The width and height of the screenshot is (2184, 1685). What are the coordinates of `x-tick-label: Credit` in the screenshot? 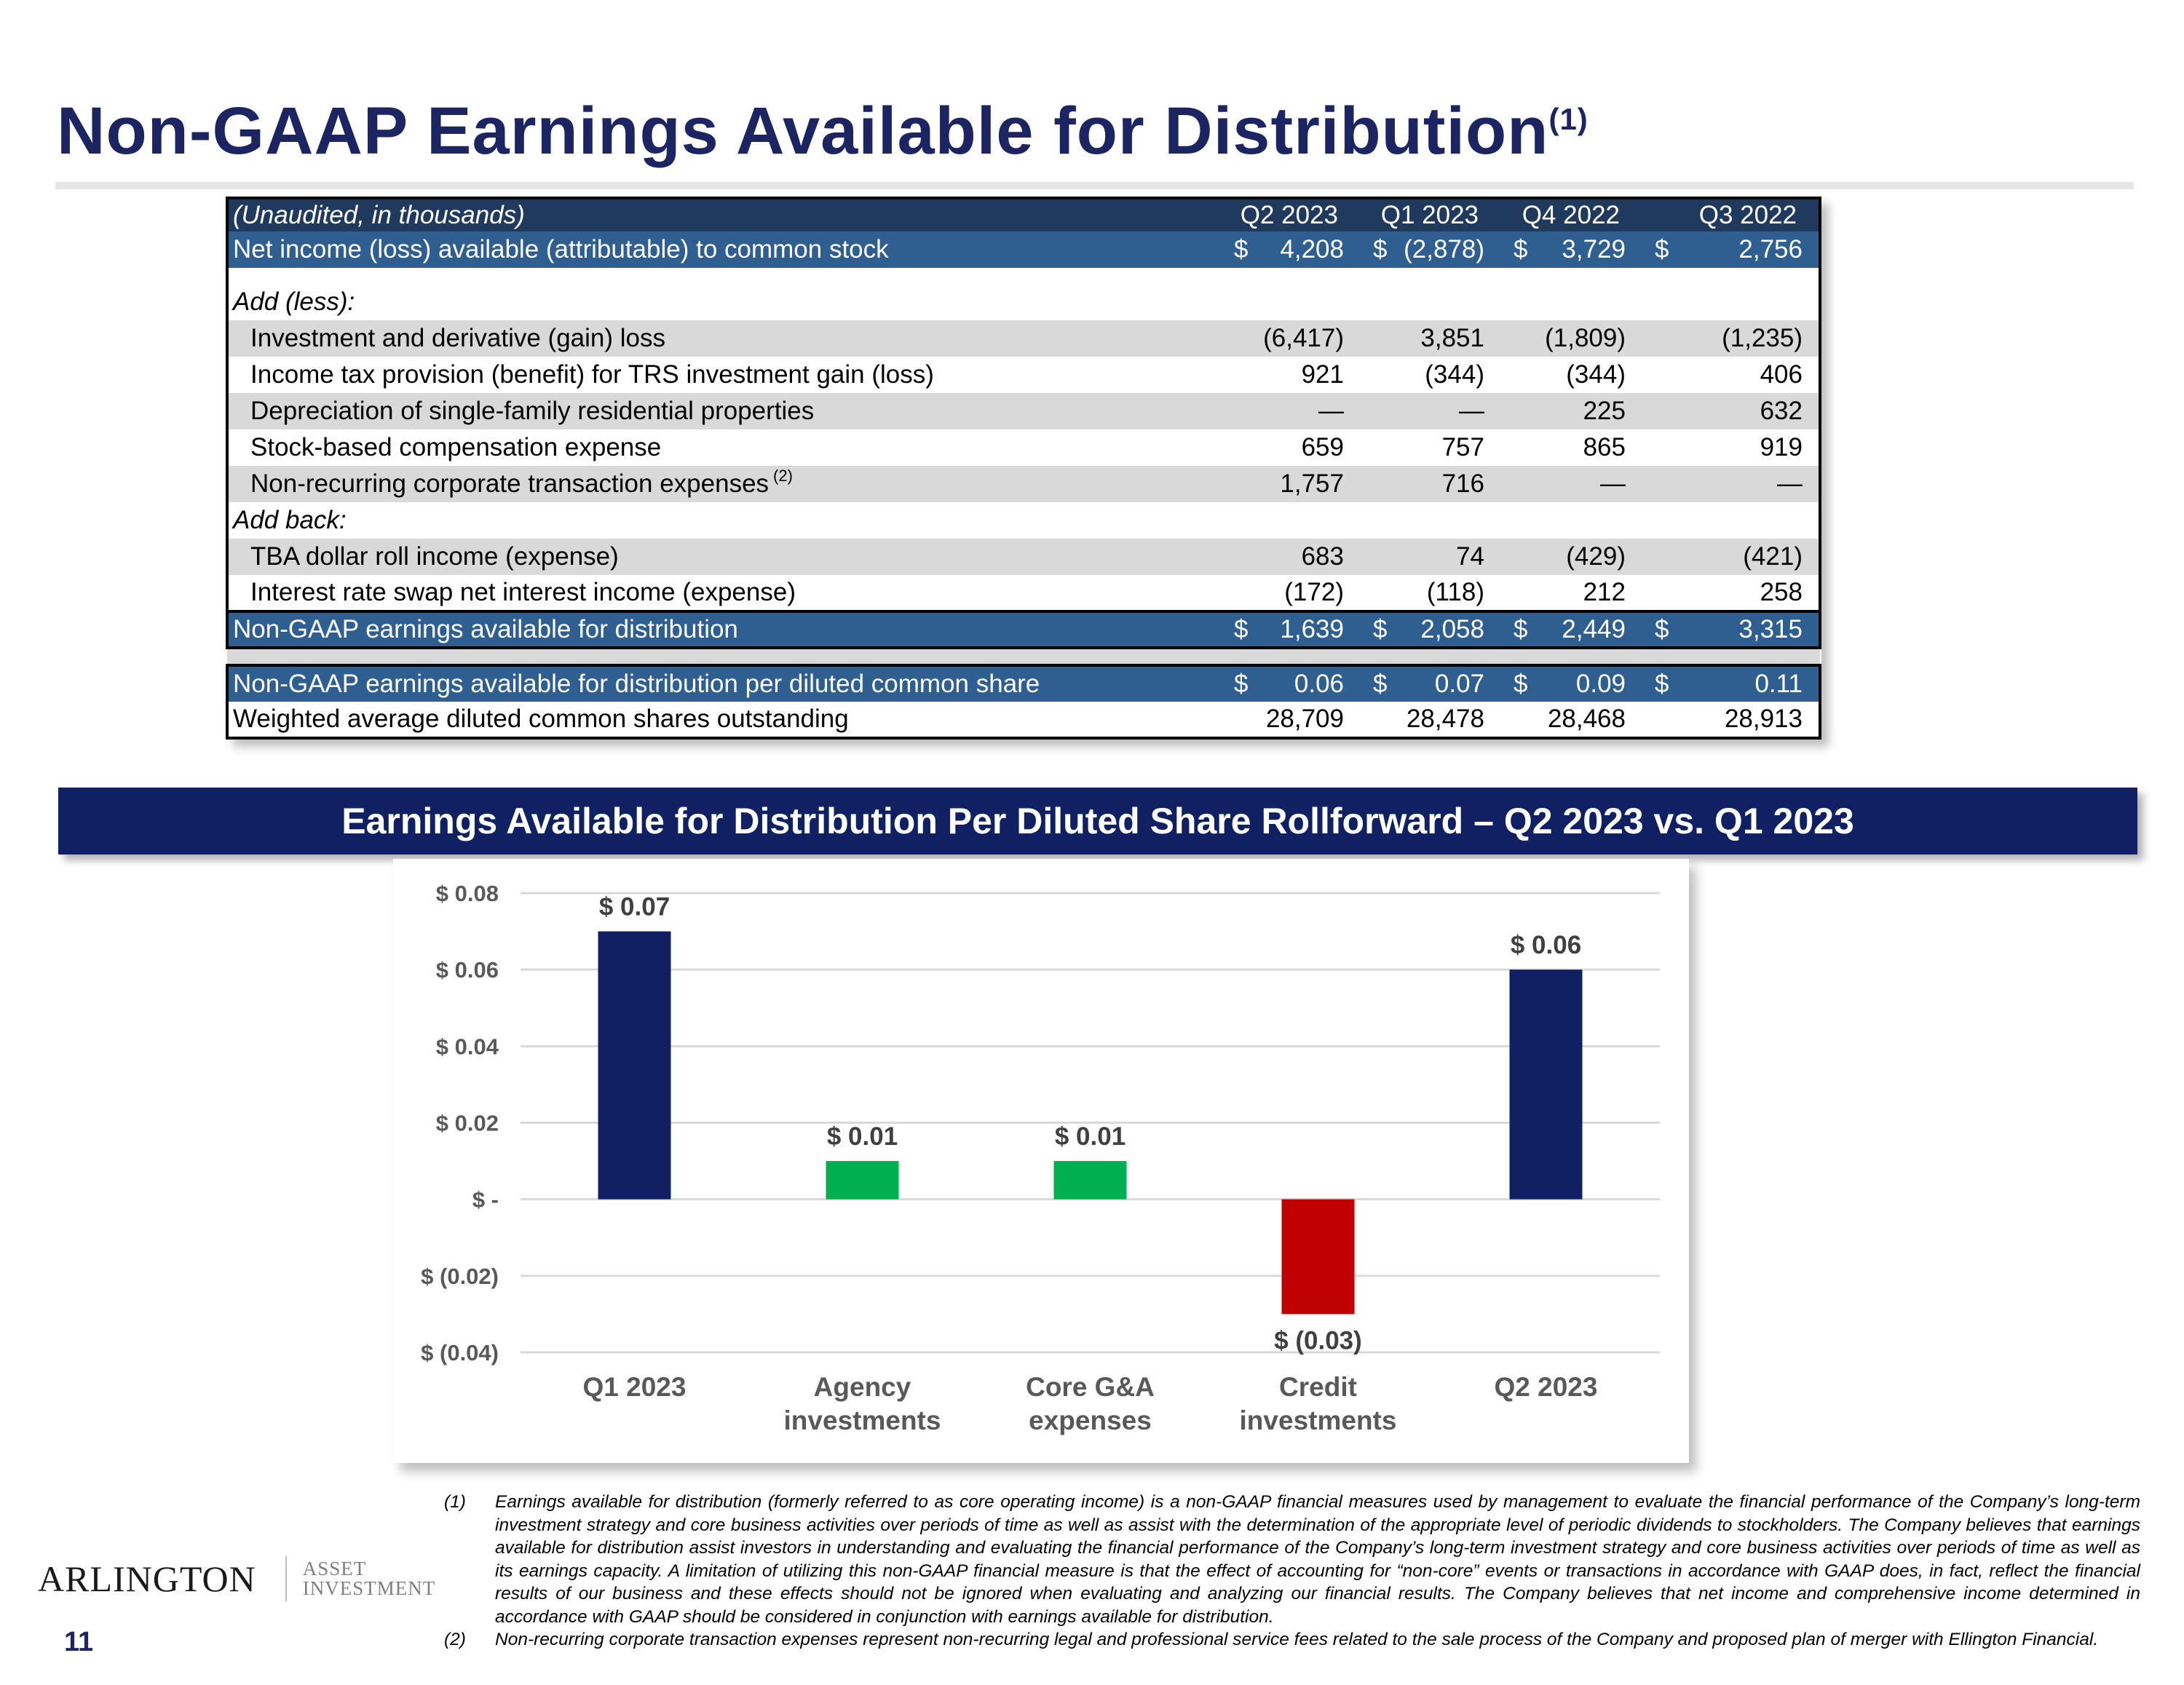 It's located at (1318, 1387).